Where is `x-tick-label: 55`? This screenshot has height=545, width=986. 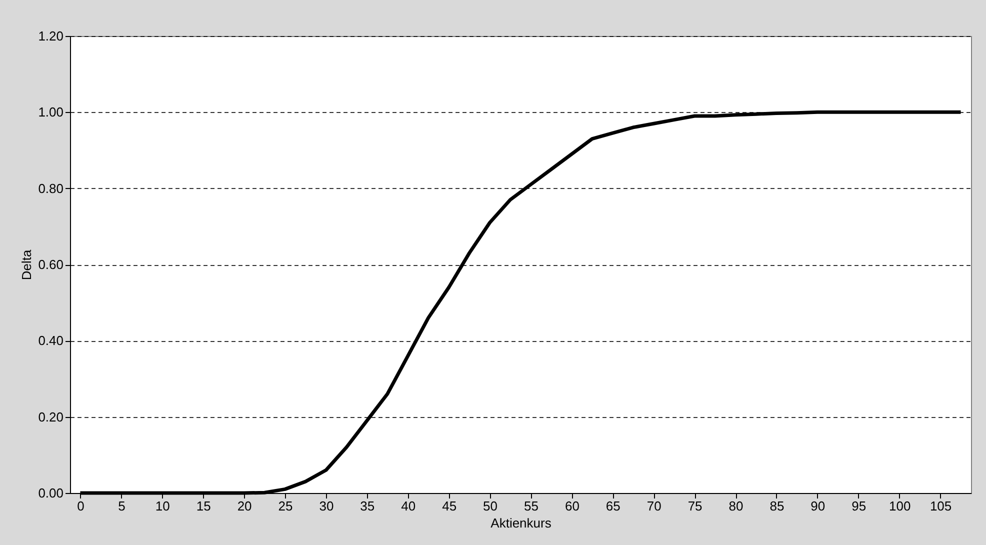 x-tick-label: 55 is located at coordinates (531, 506).